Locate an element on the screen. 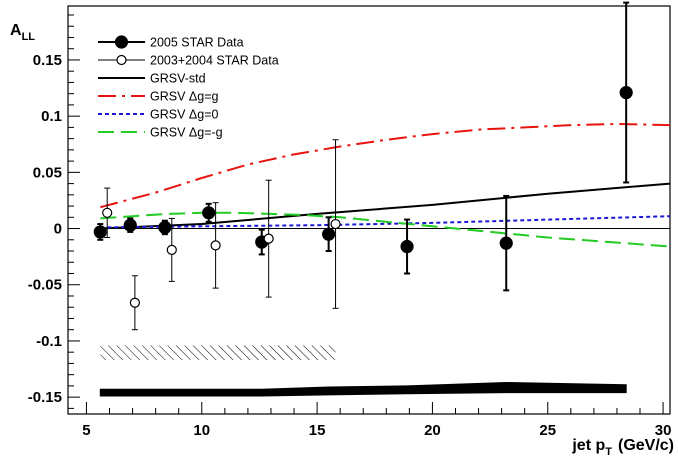 The width and height of the screenshot is (678, 462). legend-label: 2005 STAR Data is located at coordinates (197, 43).